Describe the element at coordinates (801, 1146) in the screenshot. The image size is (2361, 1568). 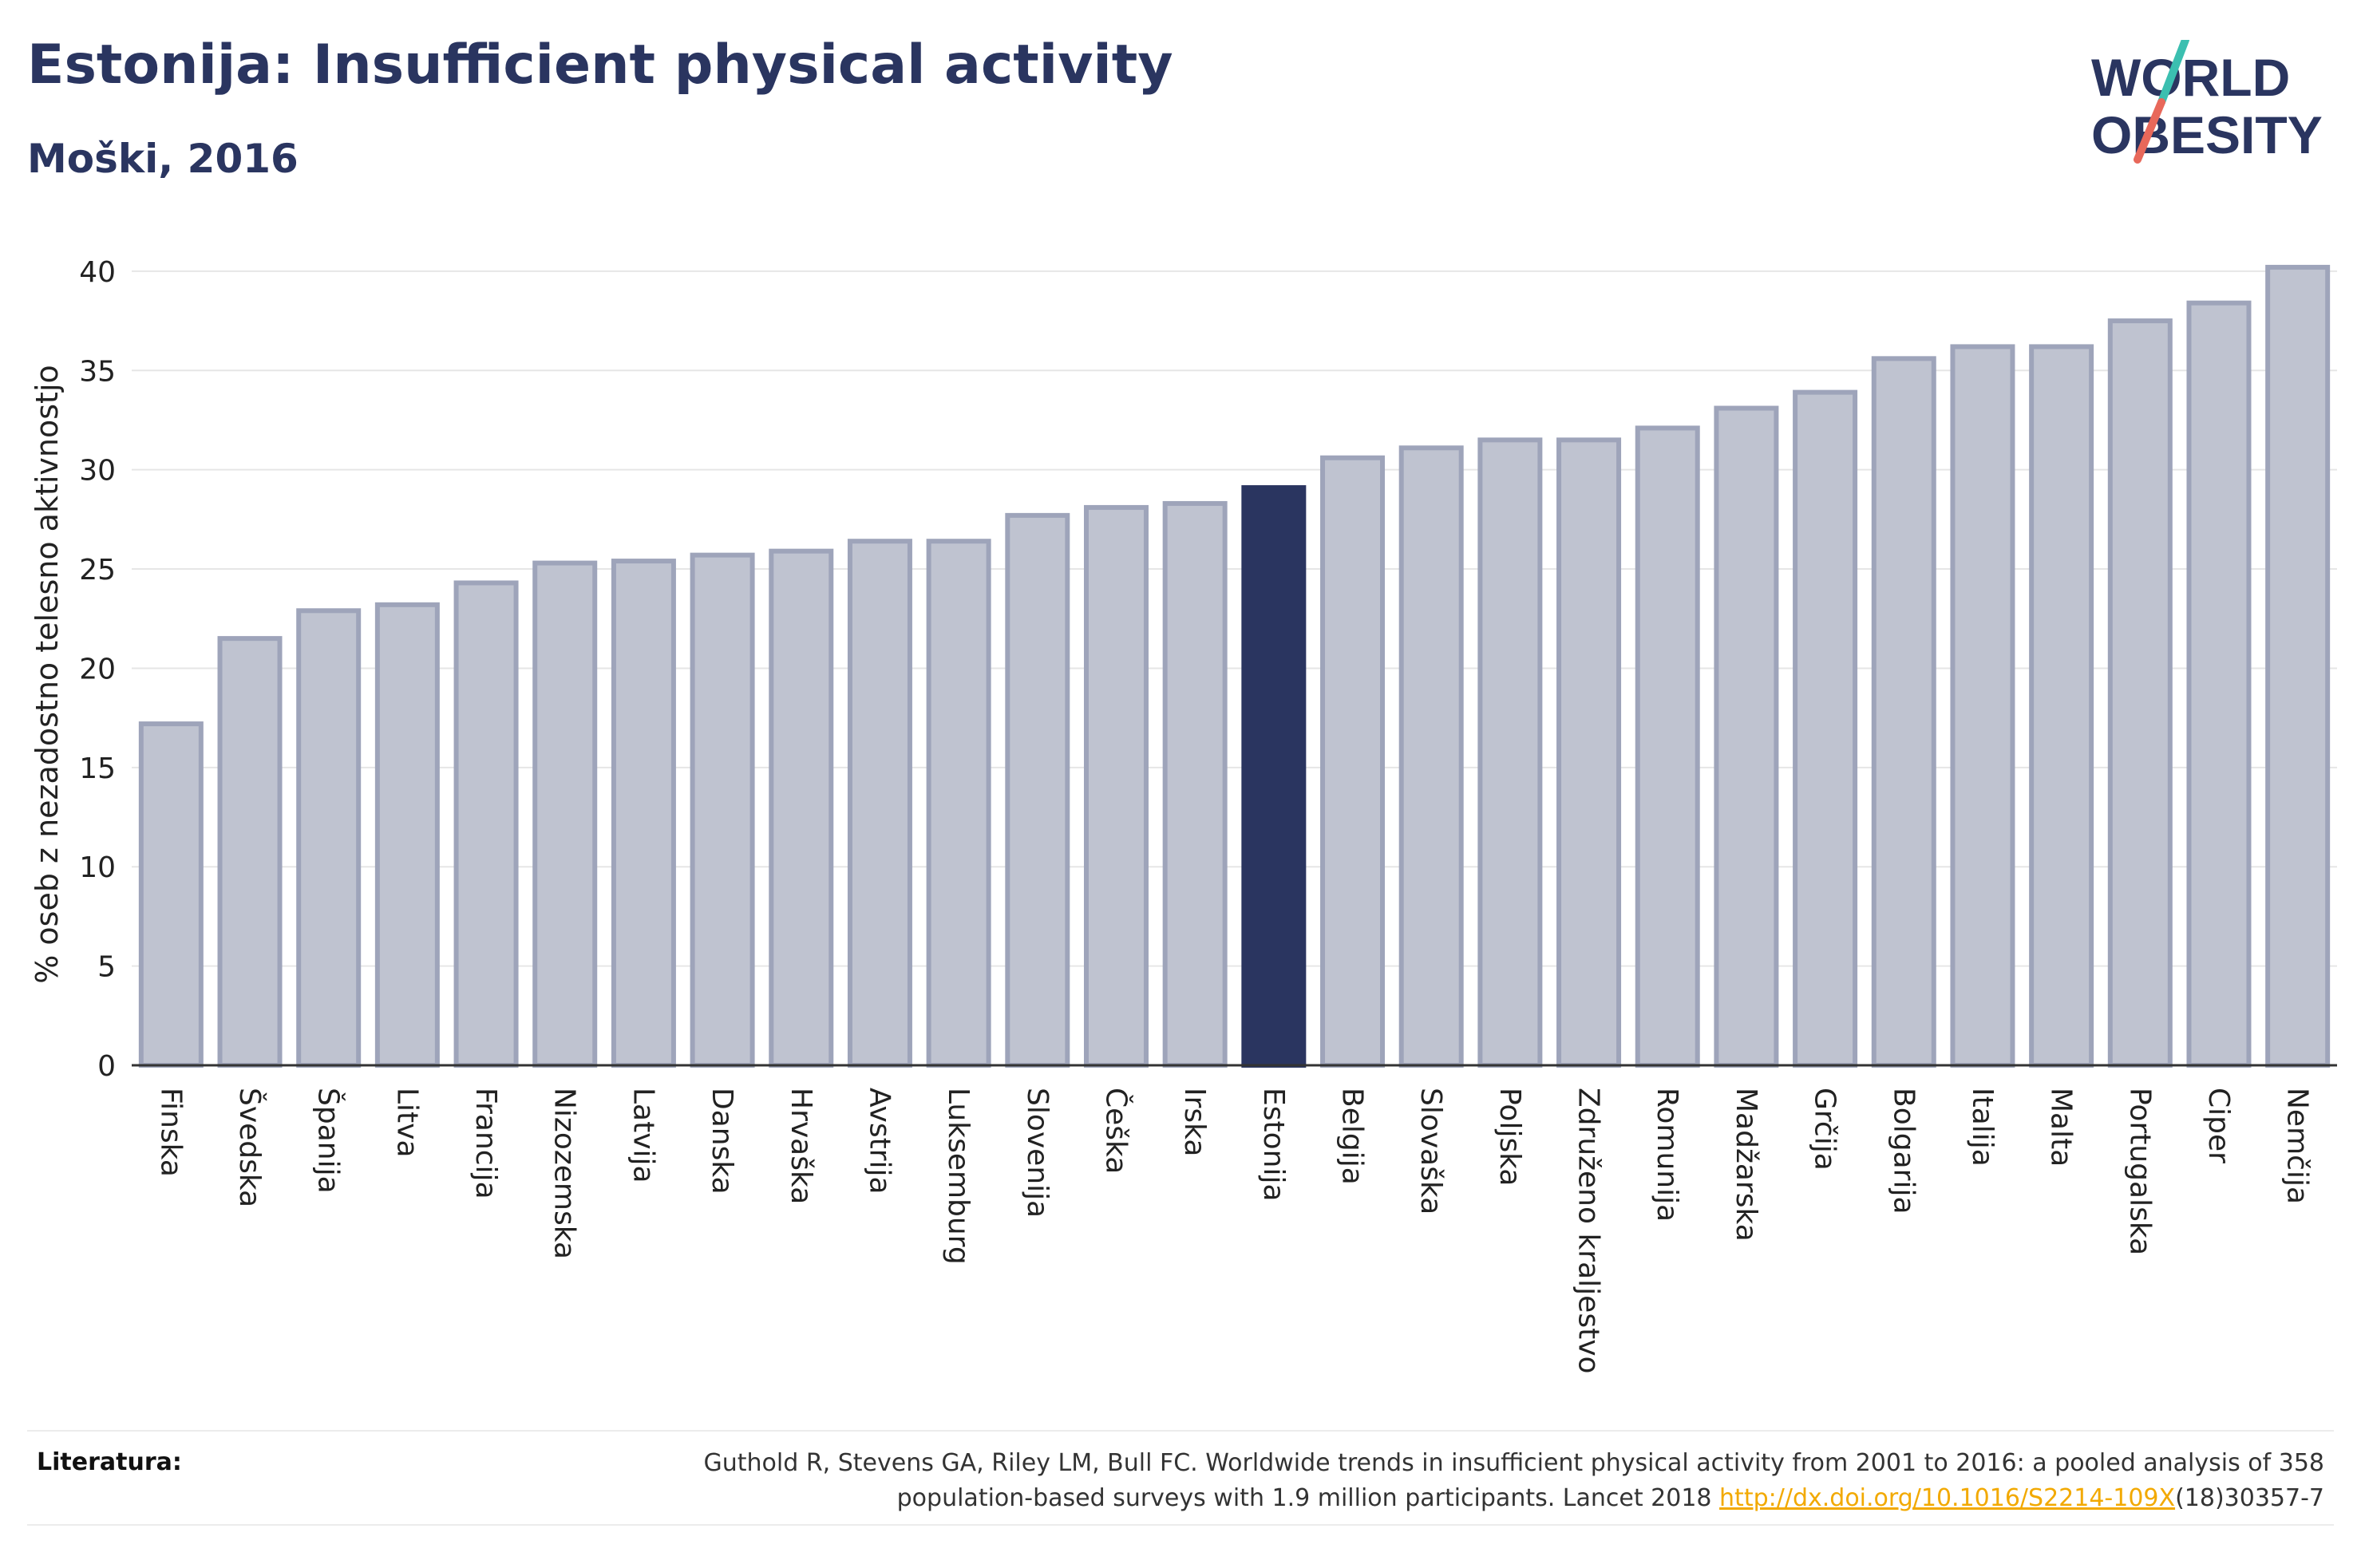
I see `x-tick-label: Hrvaška` at that location.